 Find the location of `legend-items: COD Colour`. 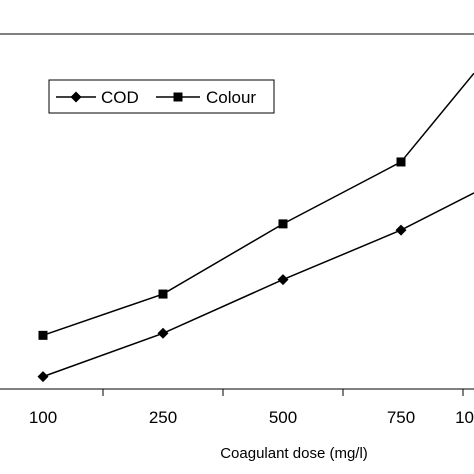

legend-items: COD Colour is located at coordinates (156, 97).